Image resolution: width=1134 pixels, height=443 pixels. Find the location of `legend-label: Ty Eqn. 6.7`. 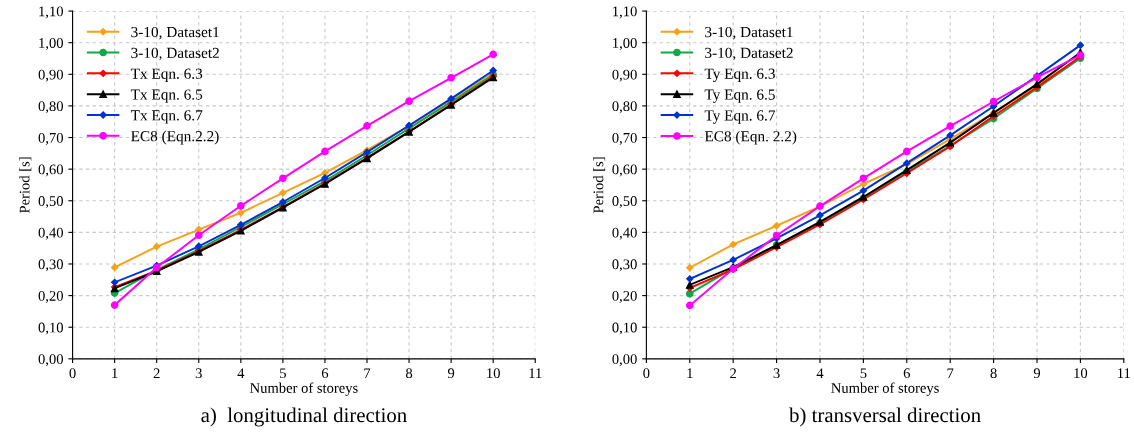

legend-label: Ty Eqn. 6.7 is located at coordinates (740, 117).